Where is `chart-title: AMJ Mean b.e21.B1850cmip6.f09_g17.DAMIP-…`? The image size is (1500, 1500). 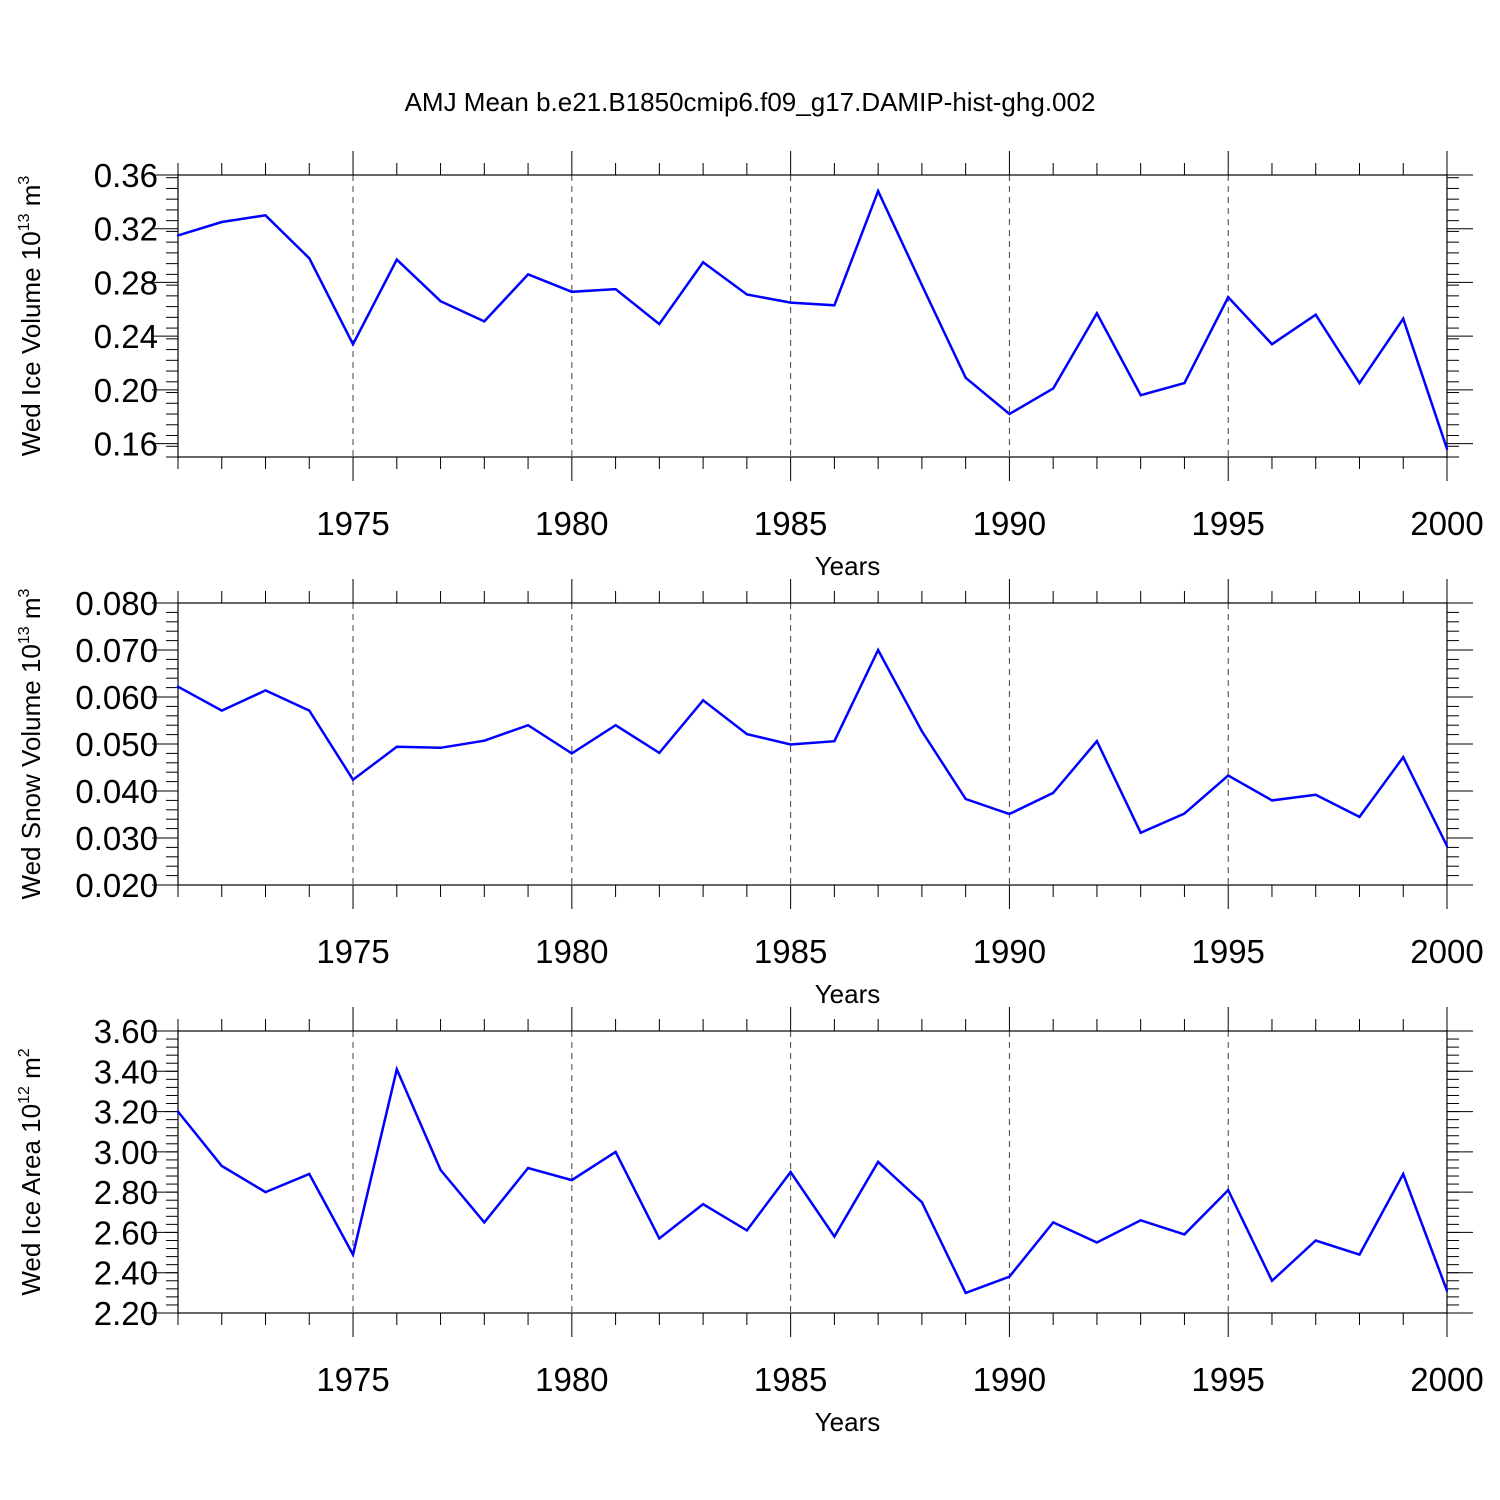 chart-title: AMJ Mean b.e21.B1850cmip6.f09_g17.DAMIP-… is located at coordinates (750, 102).